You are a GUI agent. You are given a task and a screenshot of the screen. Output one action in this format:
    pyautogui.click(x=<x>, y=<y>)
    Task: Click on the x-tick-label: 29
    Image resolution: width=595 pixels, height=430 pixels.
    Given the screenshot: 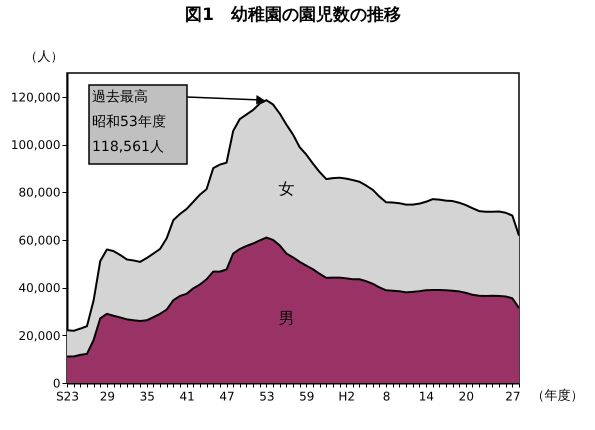 What is the action you would take?
    pyautogui.click(x=108, y=397)
    